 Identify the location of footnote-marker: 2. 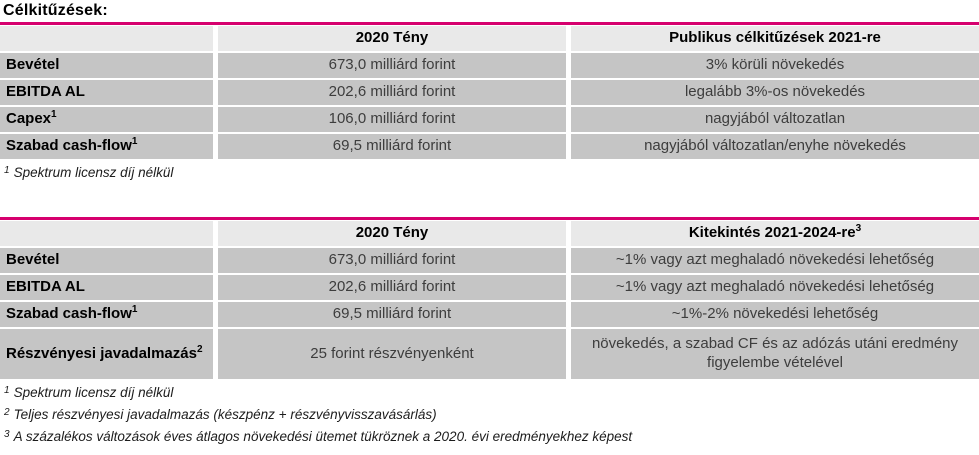
(7, 412).